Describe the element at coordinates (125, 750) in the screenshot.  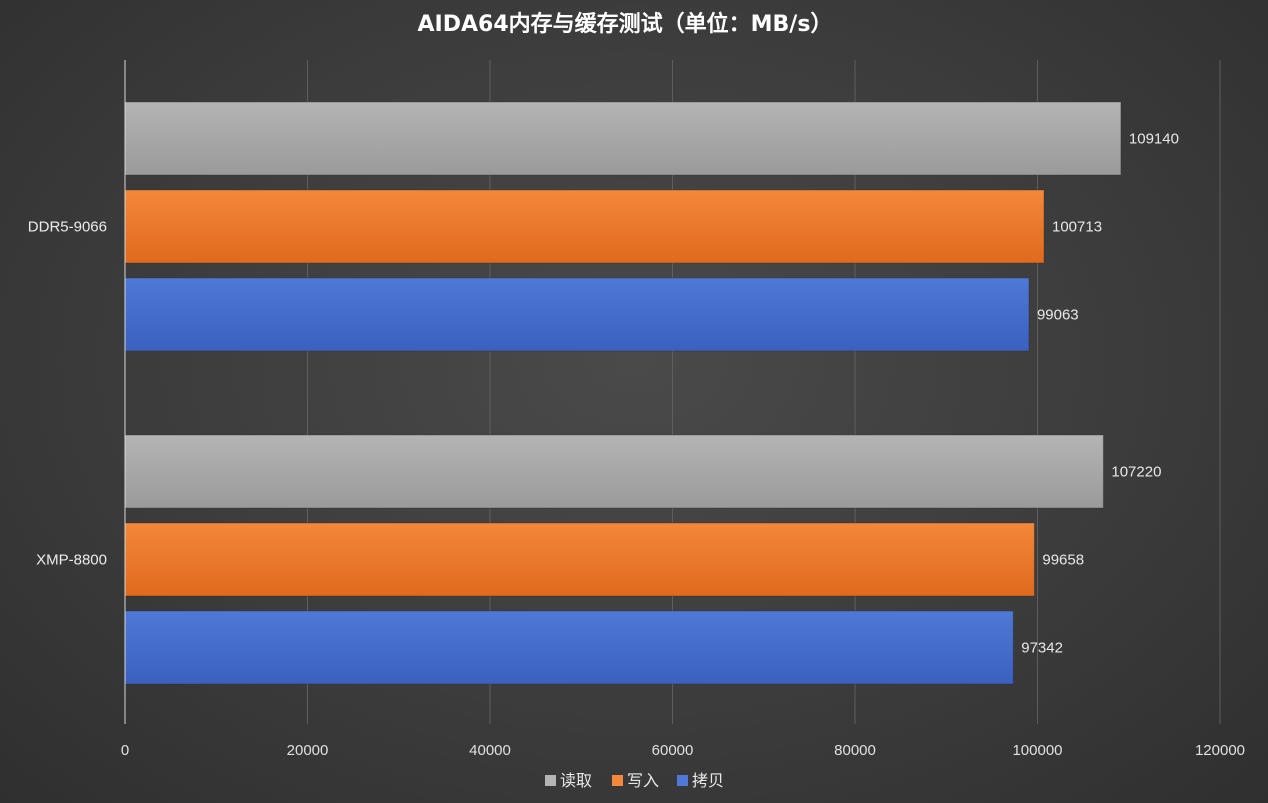
I see `x-tick-label: 0` at that location.